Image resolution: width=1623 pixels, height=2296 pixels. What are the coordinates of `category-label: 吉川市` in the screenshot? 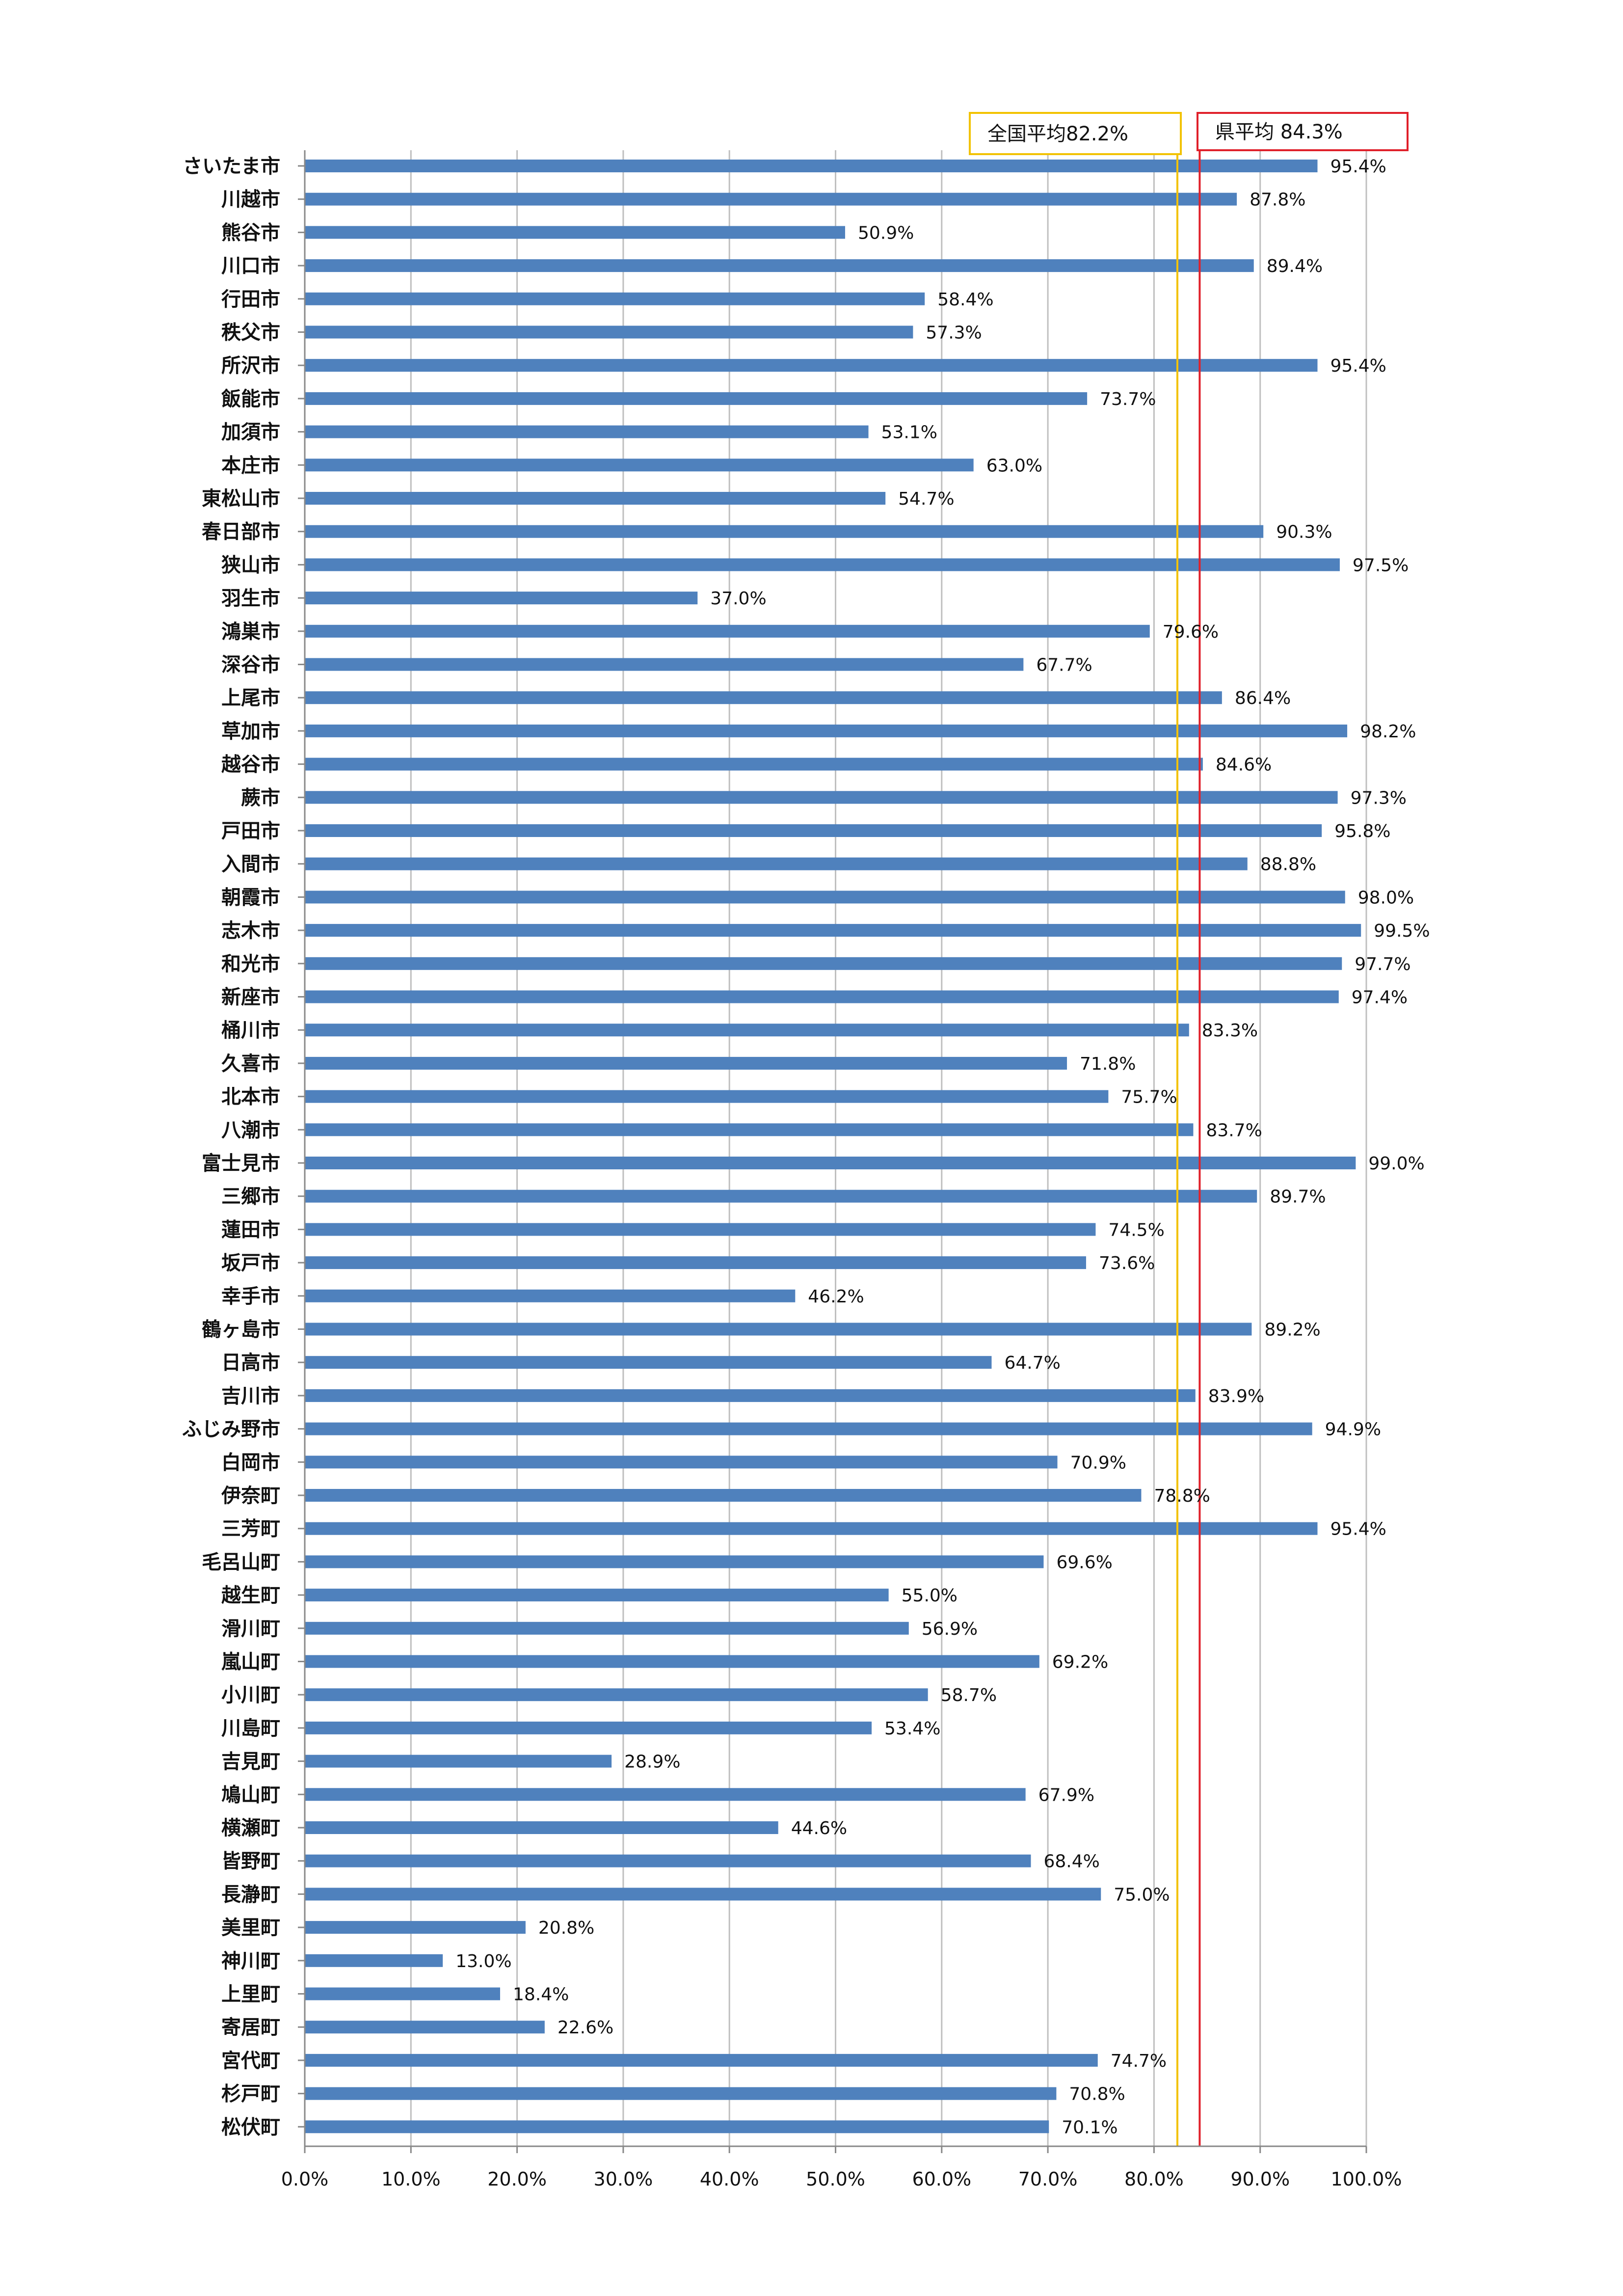 It's located at (250, 1396).